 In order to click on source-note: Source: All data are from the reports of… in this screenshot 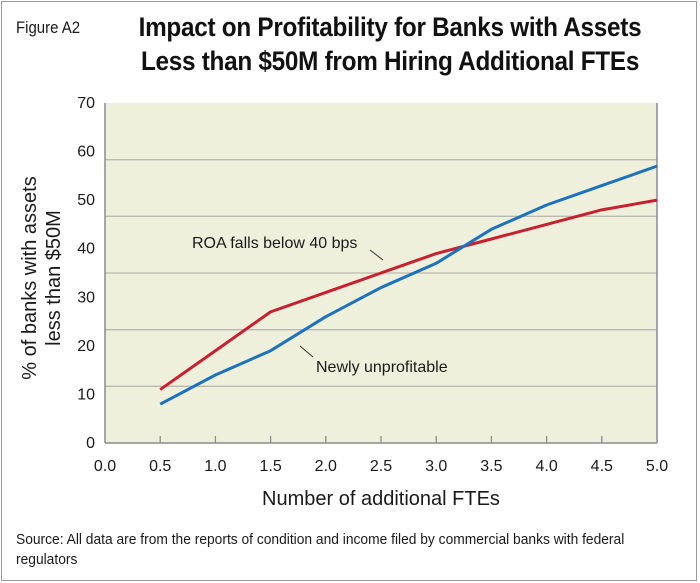, I will do `click(320, 549)`.